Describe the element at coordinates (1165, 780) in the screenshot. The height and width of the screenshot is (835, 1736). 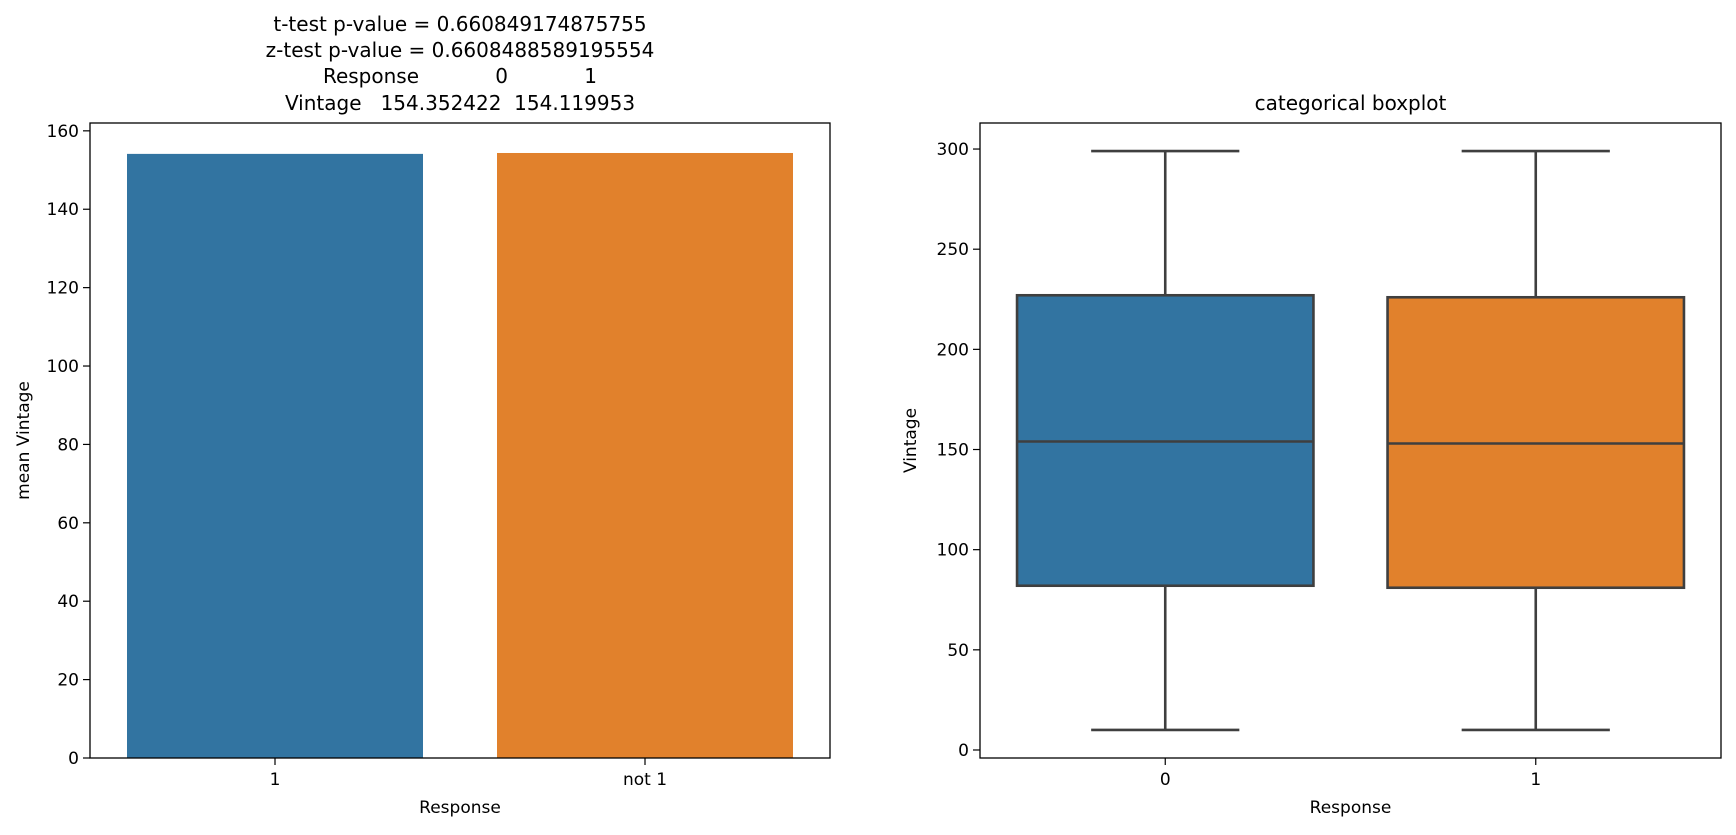
I see `x-tick-label: 0` at that location.